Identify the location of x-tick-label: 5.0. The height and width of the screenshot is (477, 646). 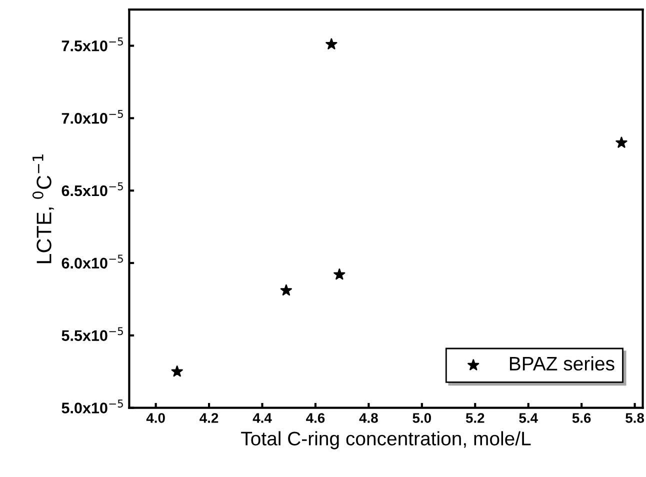
(421, 418).